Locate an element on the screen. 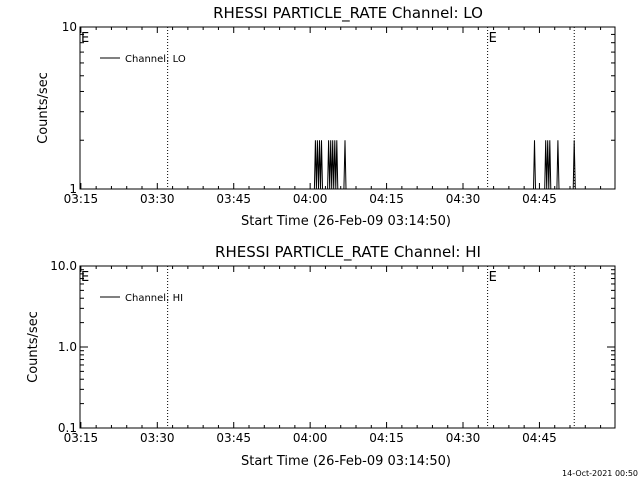  lo-x-tick-label: 04:15 is located at coordinates (386, 199).